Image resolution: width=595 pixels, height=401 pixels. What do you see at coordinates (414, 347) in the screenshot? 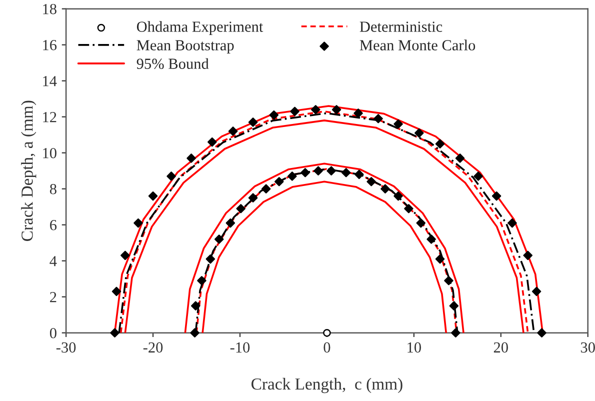
I see `x-tick-label: 10` at bounding box center [414, 347].